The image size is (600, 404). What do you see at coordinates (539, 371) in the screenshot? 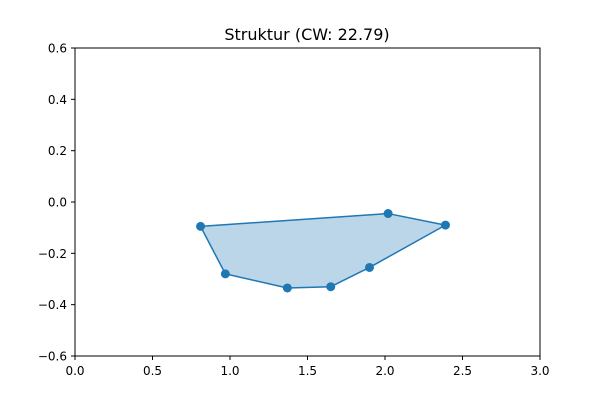
I see `x-tick-label: 3.0` at bounding box center [539, 371].